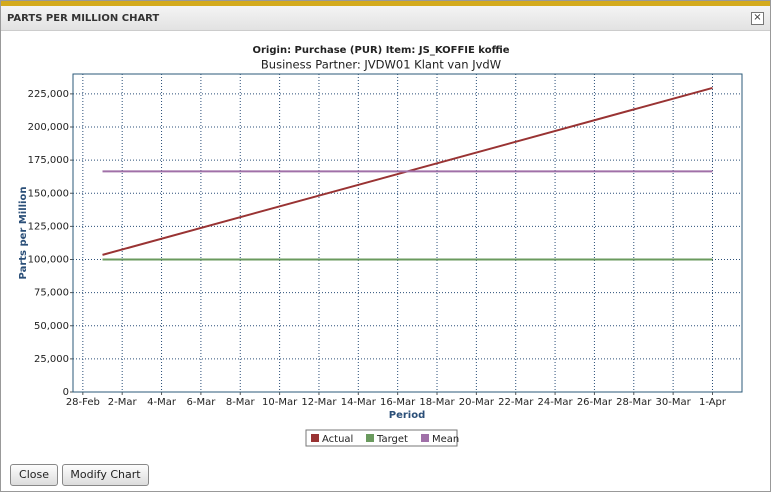 This screenshot has width=771, height=492. I want to click on legend-label: Mean, so click(445, 439).